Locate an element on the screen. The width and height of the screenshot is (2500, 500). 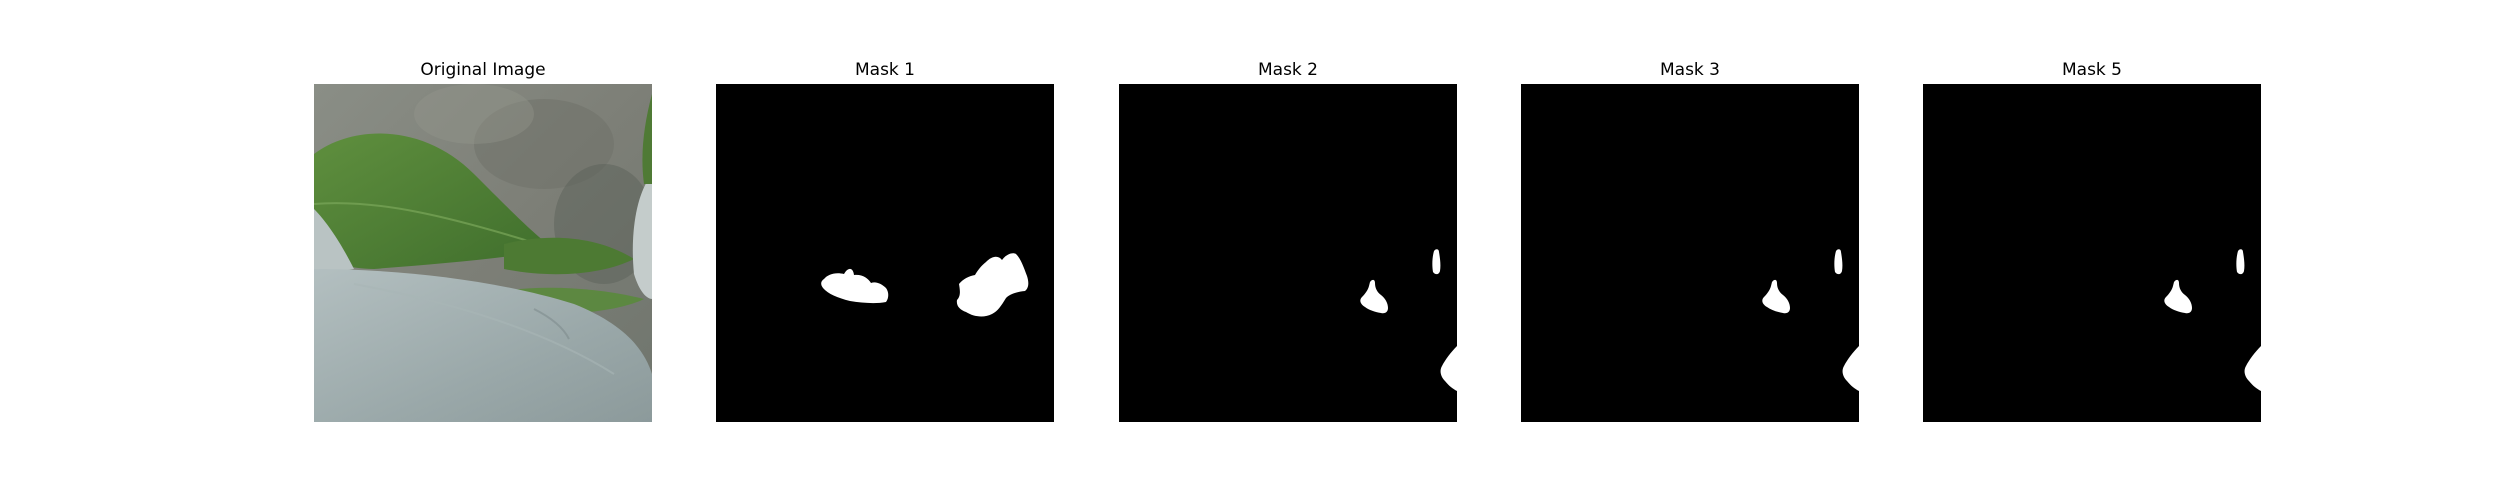
panel-title: Mask 1 is located at coordinates (884, 70).